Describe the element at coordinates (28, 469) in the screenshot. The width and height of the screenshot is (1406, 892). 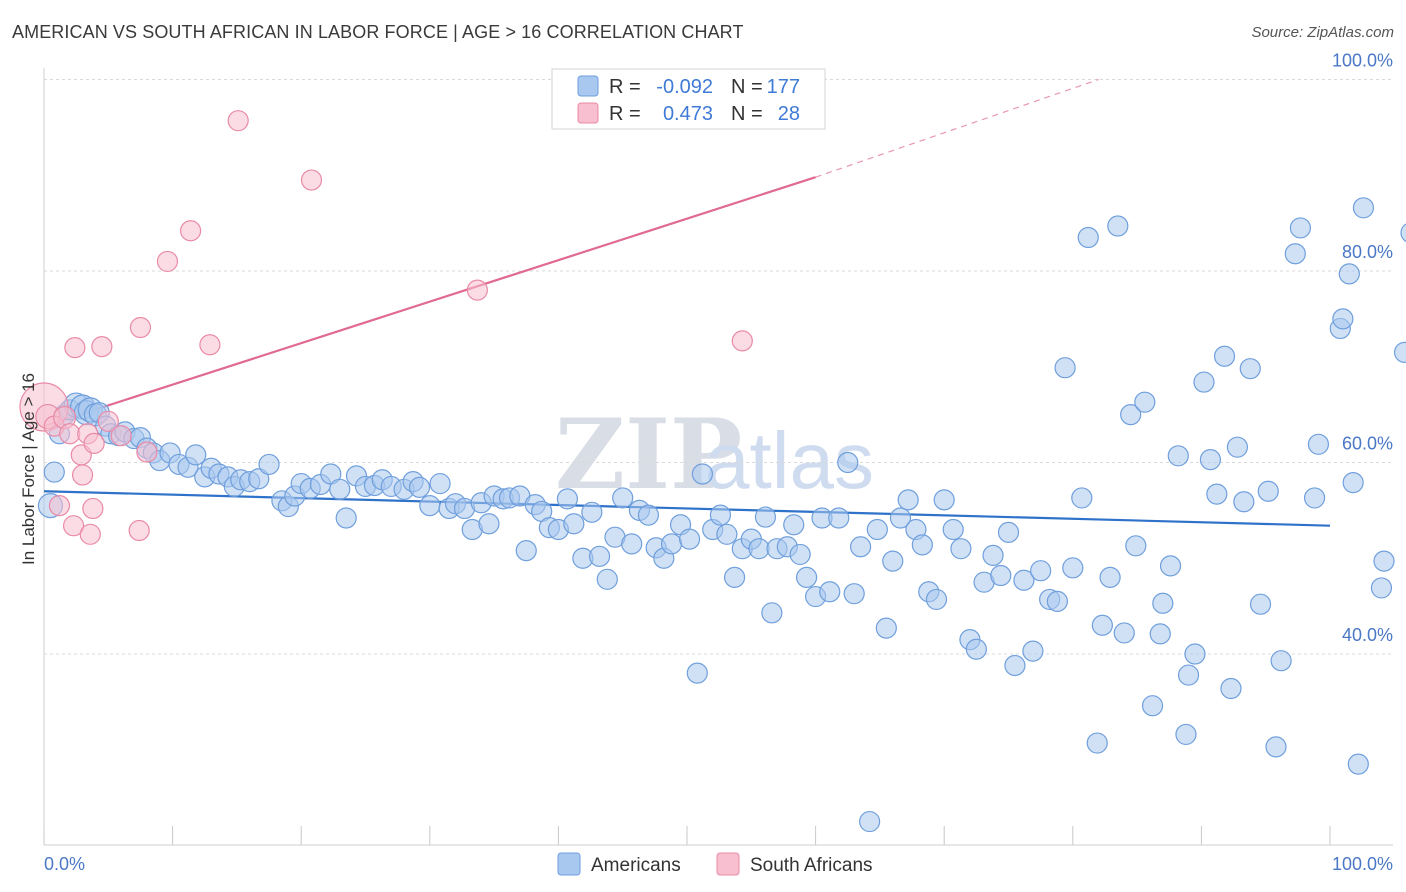
I see `y-axis-title: In Labor Force | Age > 16` at that location.